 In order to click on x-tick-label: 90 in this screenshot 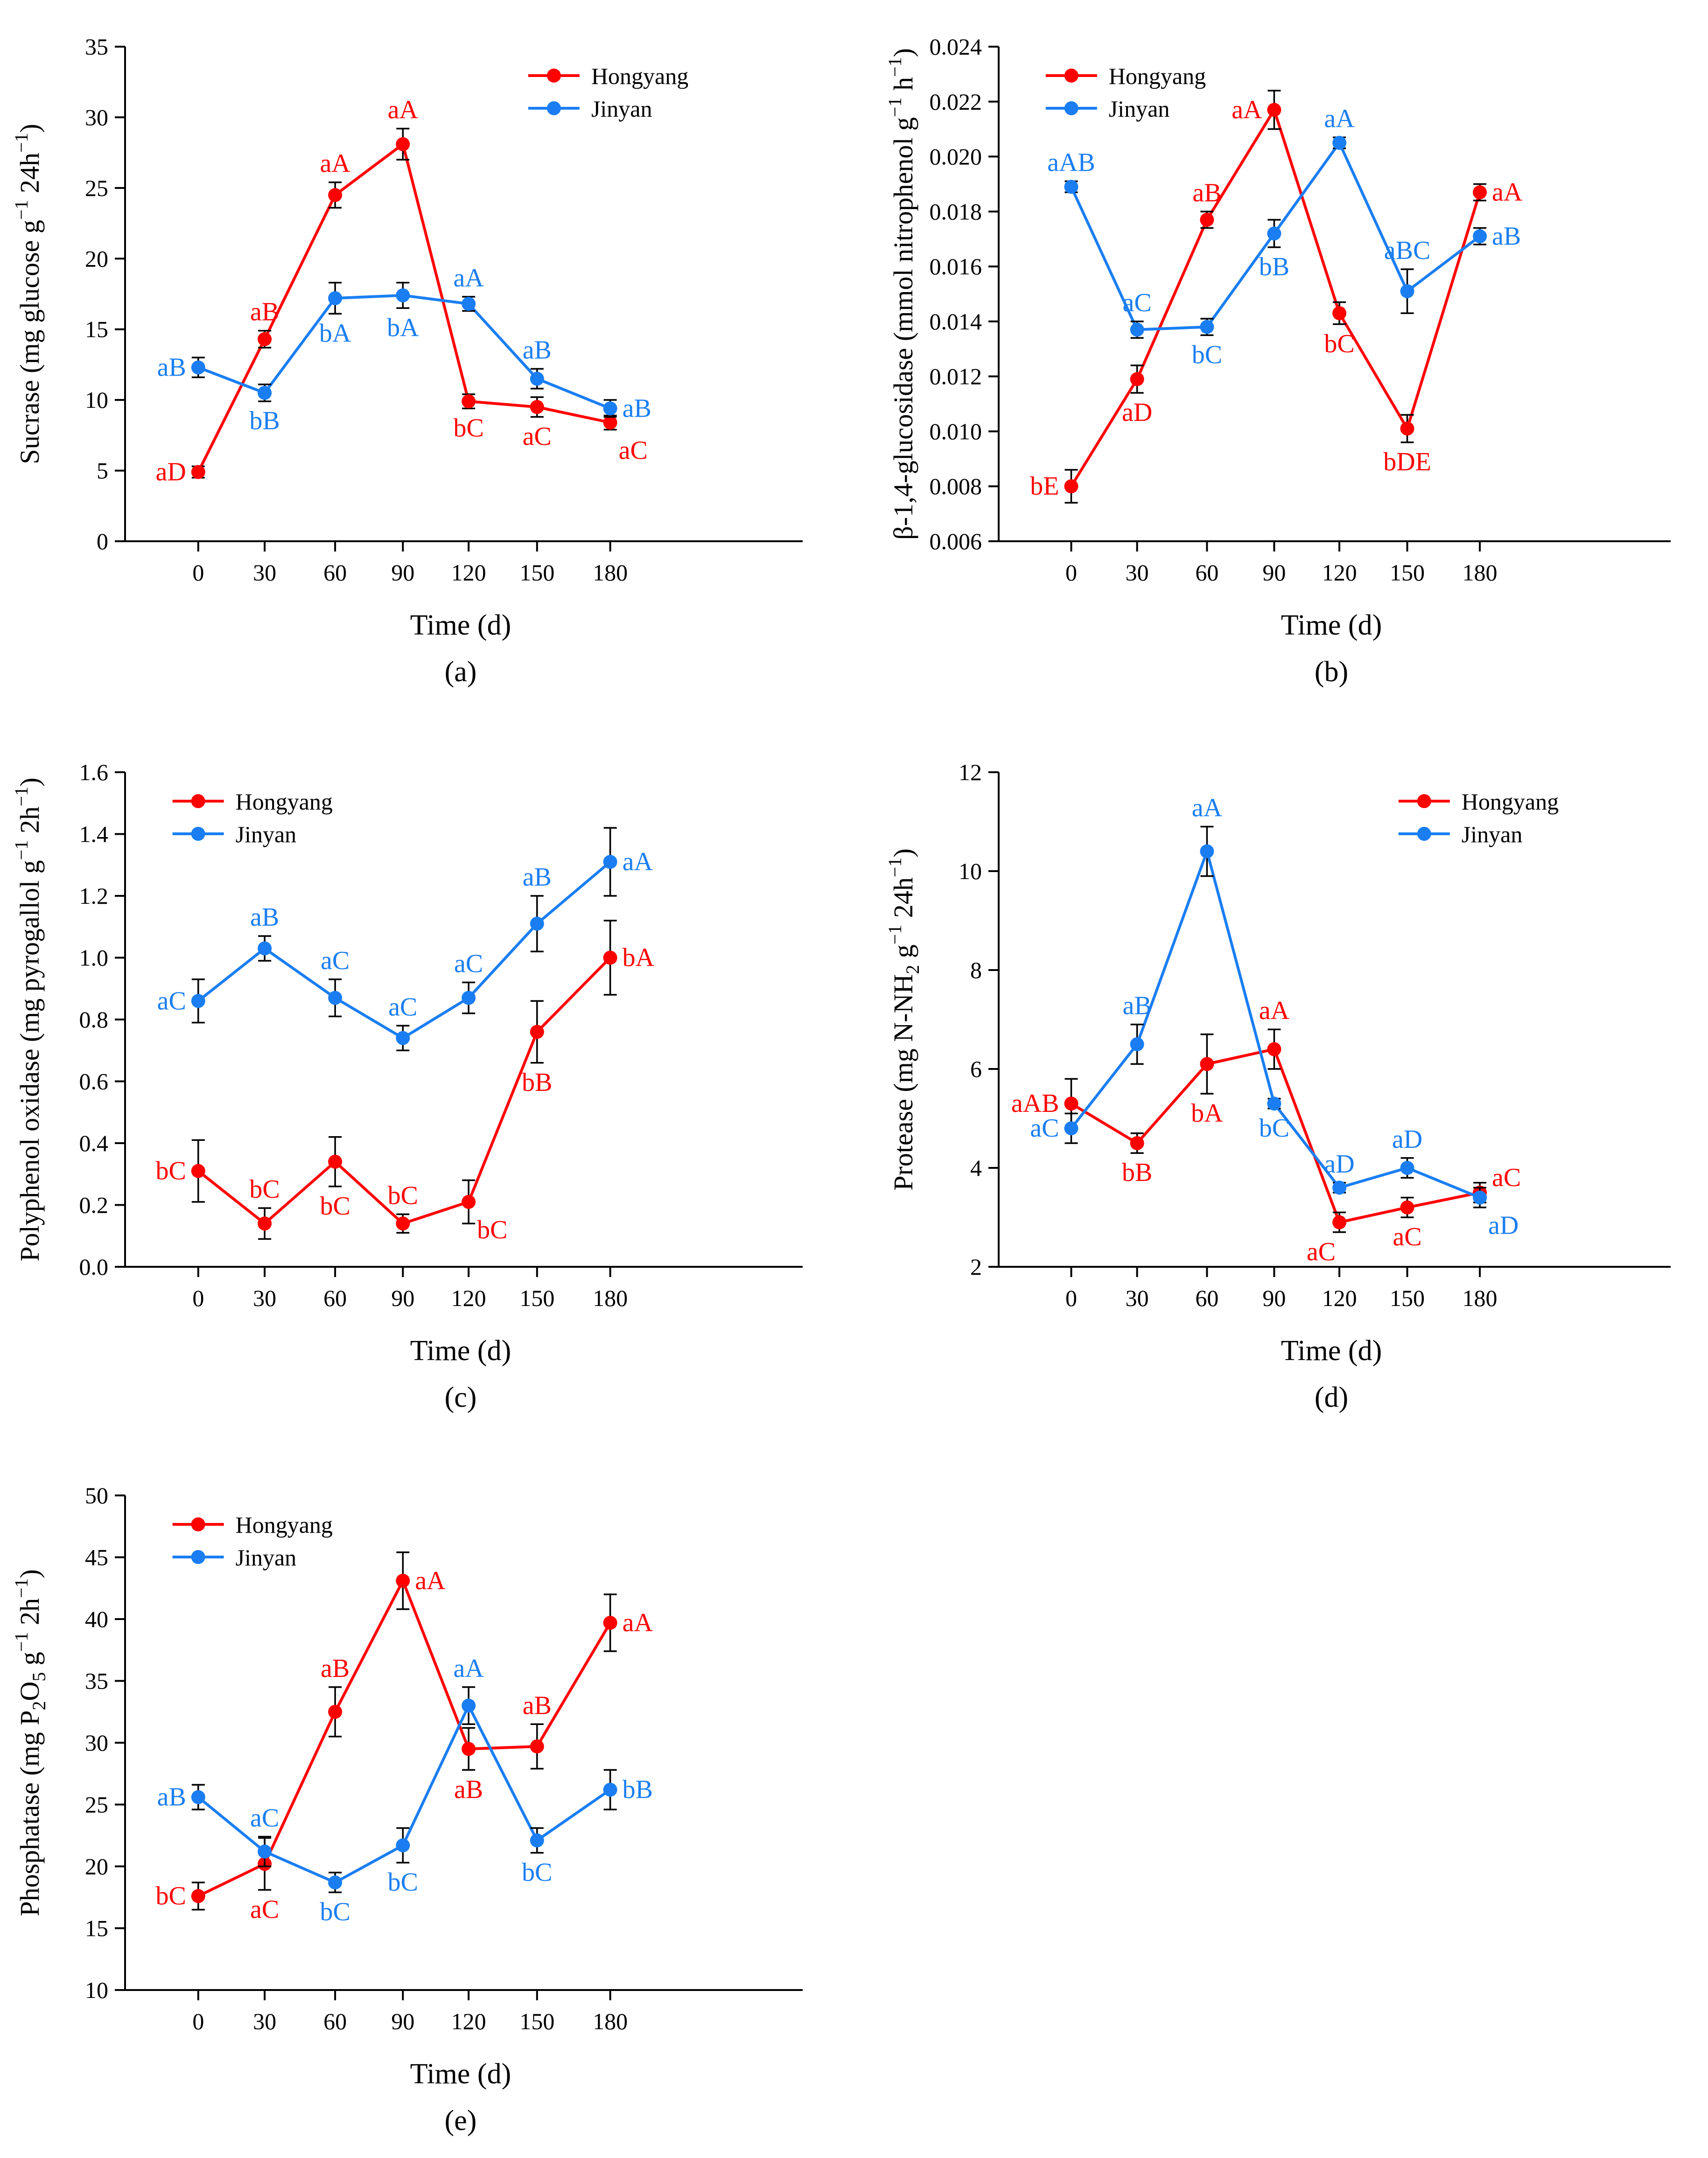, I will do `click(402, 1298)`.